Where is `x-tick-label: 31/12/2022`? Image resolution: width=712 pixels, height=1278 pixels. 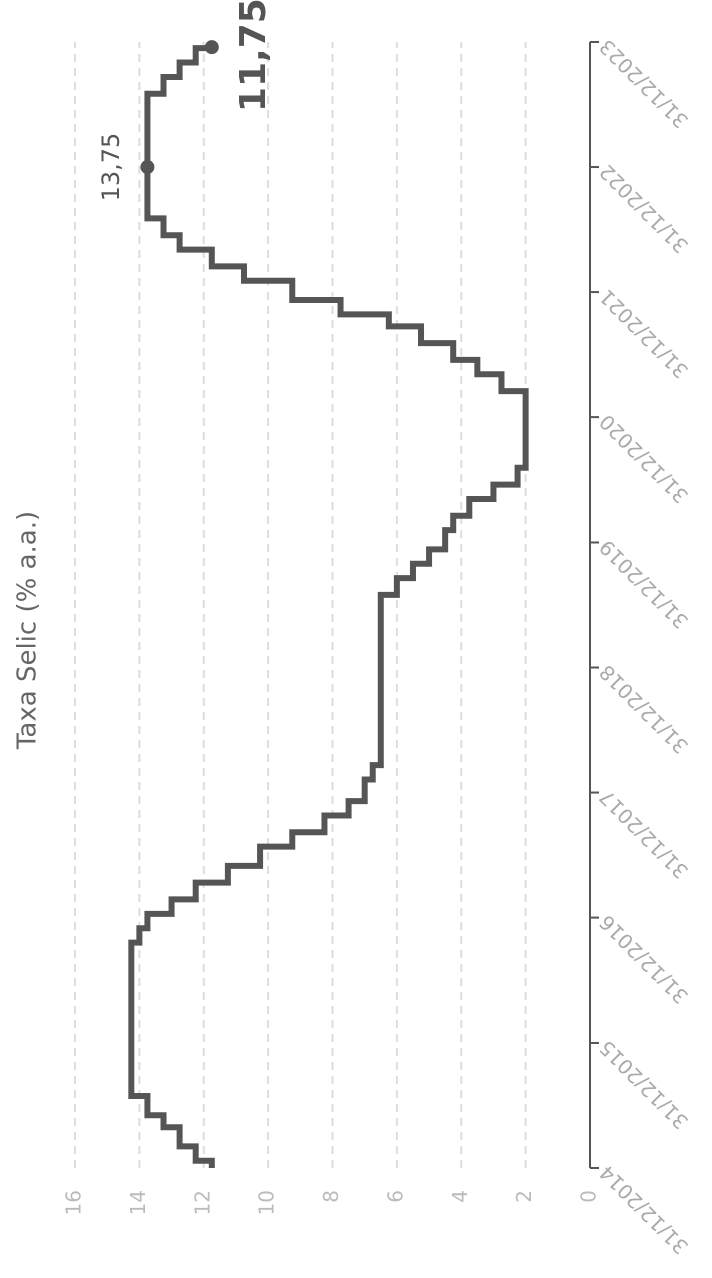
x-tick-label: 31/12/2022 is located at coordinates (643, 209).